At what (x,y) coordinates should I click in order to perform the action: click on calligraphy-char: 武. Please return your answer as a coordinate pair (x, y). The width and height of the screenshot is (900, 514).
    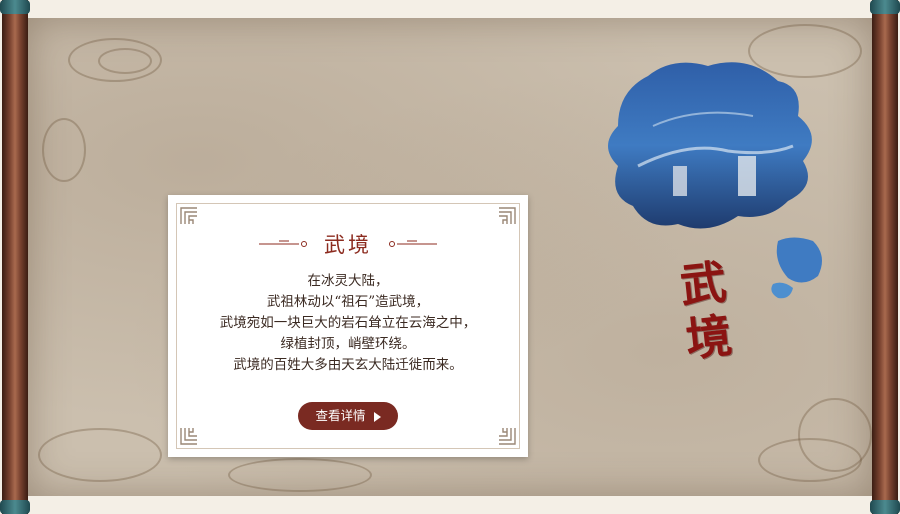
    Looking at the image, I should click on (703, 284).